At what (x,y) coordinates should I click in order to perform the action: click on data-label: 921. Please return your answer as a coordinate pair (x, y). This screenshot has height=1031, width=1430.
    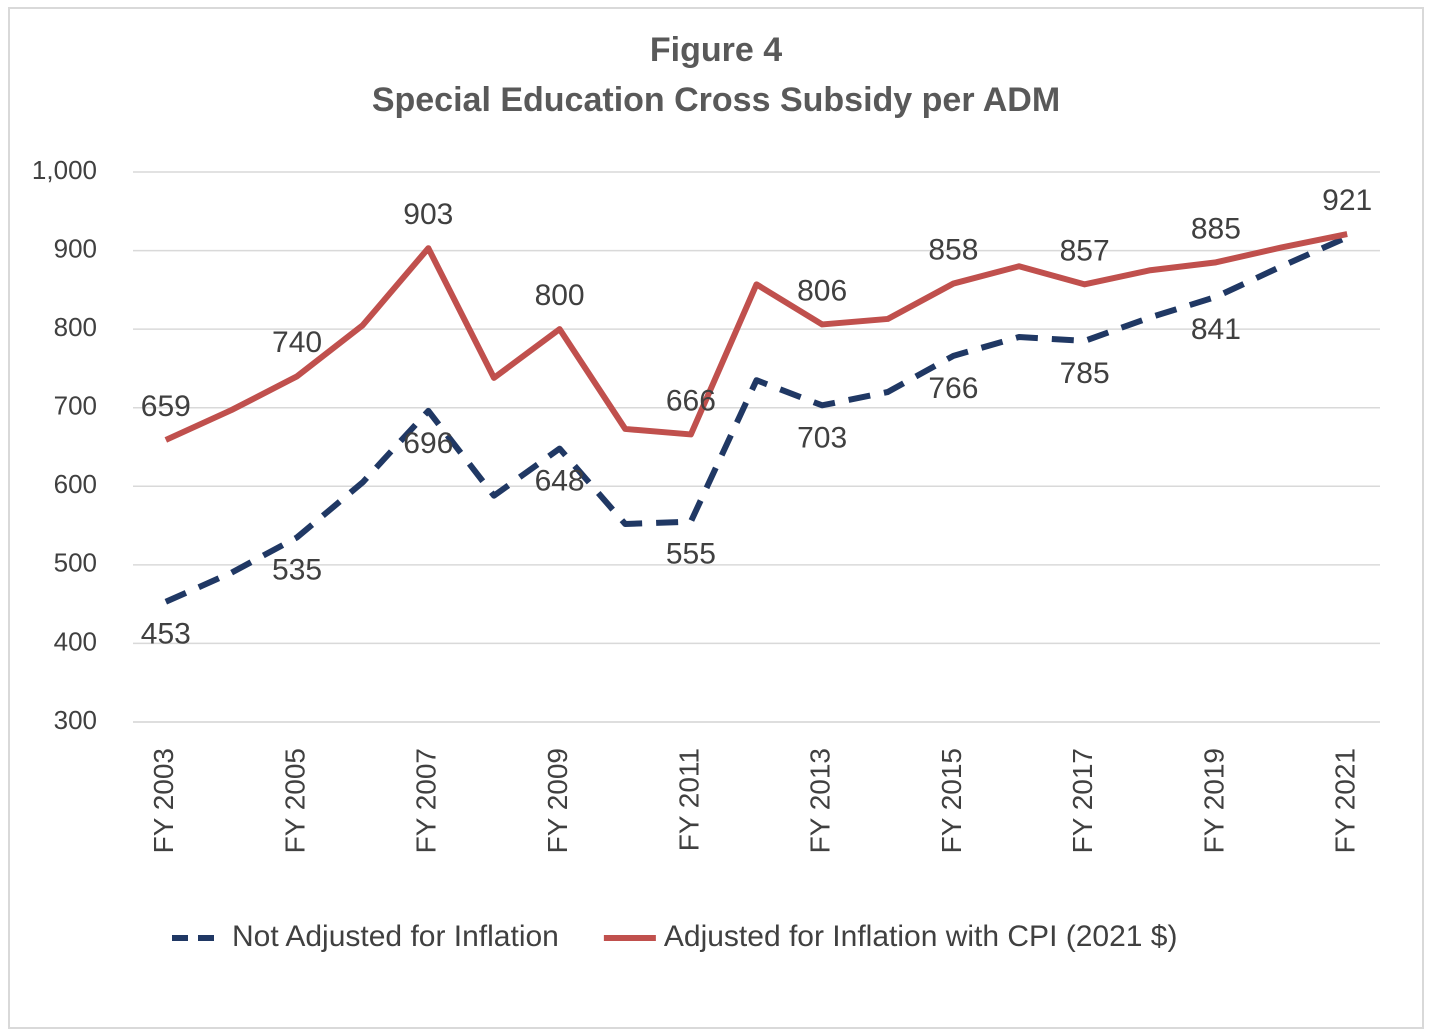
    Looking at the image, I should click on (1347, 200).